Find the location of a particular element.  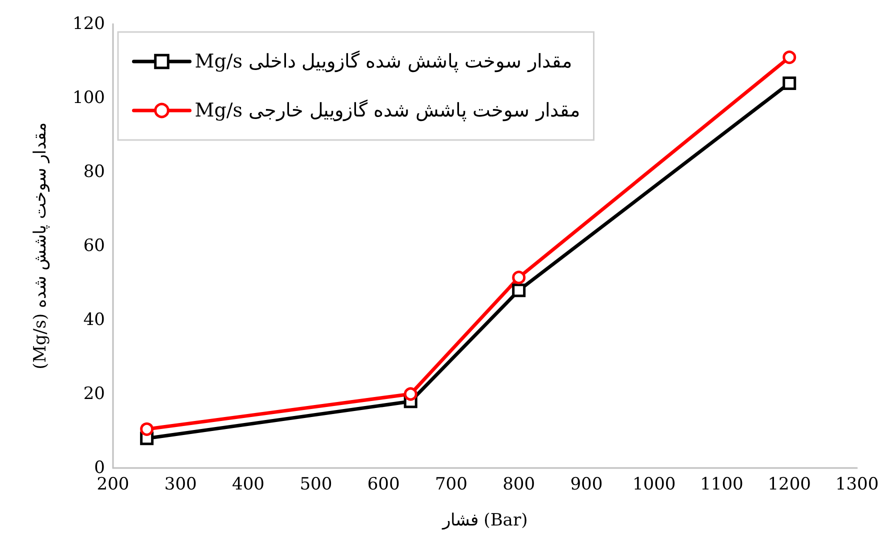

legend-label: Mg/s مقدار سوخت پاشش شده گازوییل خارجی is located at coordinates (387, 110).